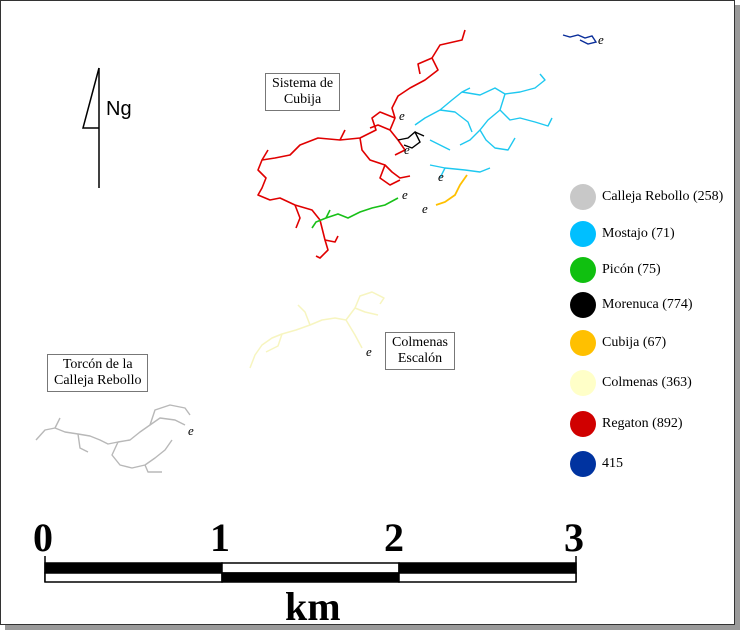 This screenshot has height=634, width=744. Describe the element at coordinates (634, 342) in the screenshot. I see `legend-label: Cubija (67)` at that location.